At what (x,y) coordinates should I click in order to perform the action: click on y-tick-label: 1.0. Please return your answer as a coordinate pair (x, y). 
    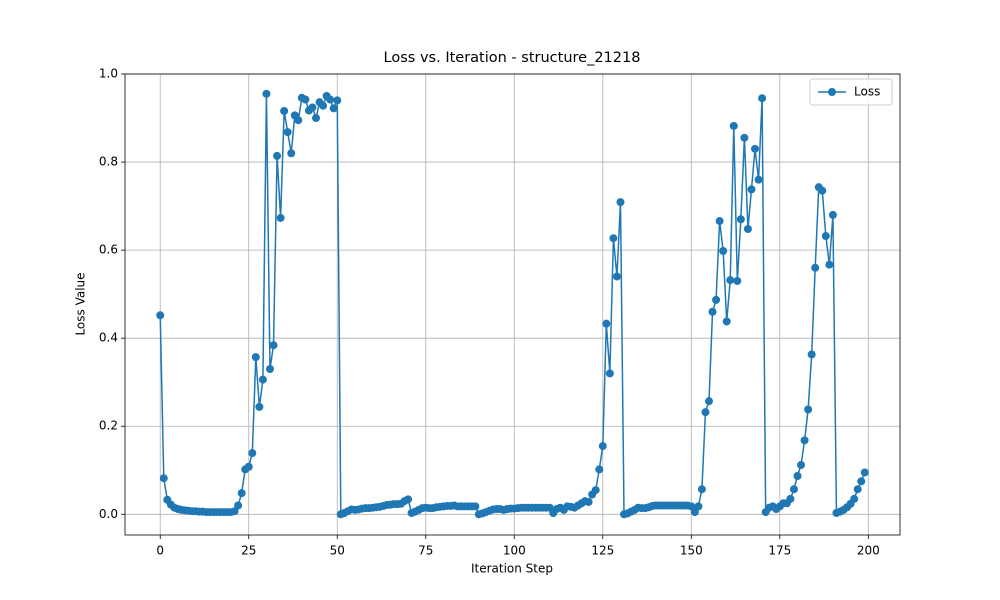
    Looking at the image, I should click on (108, 74).